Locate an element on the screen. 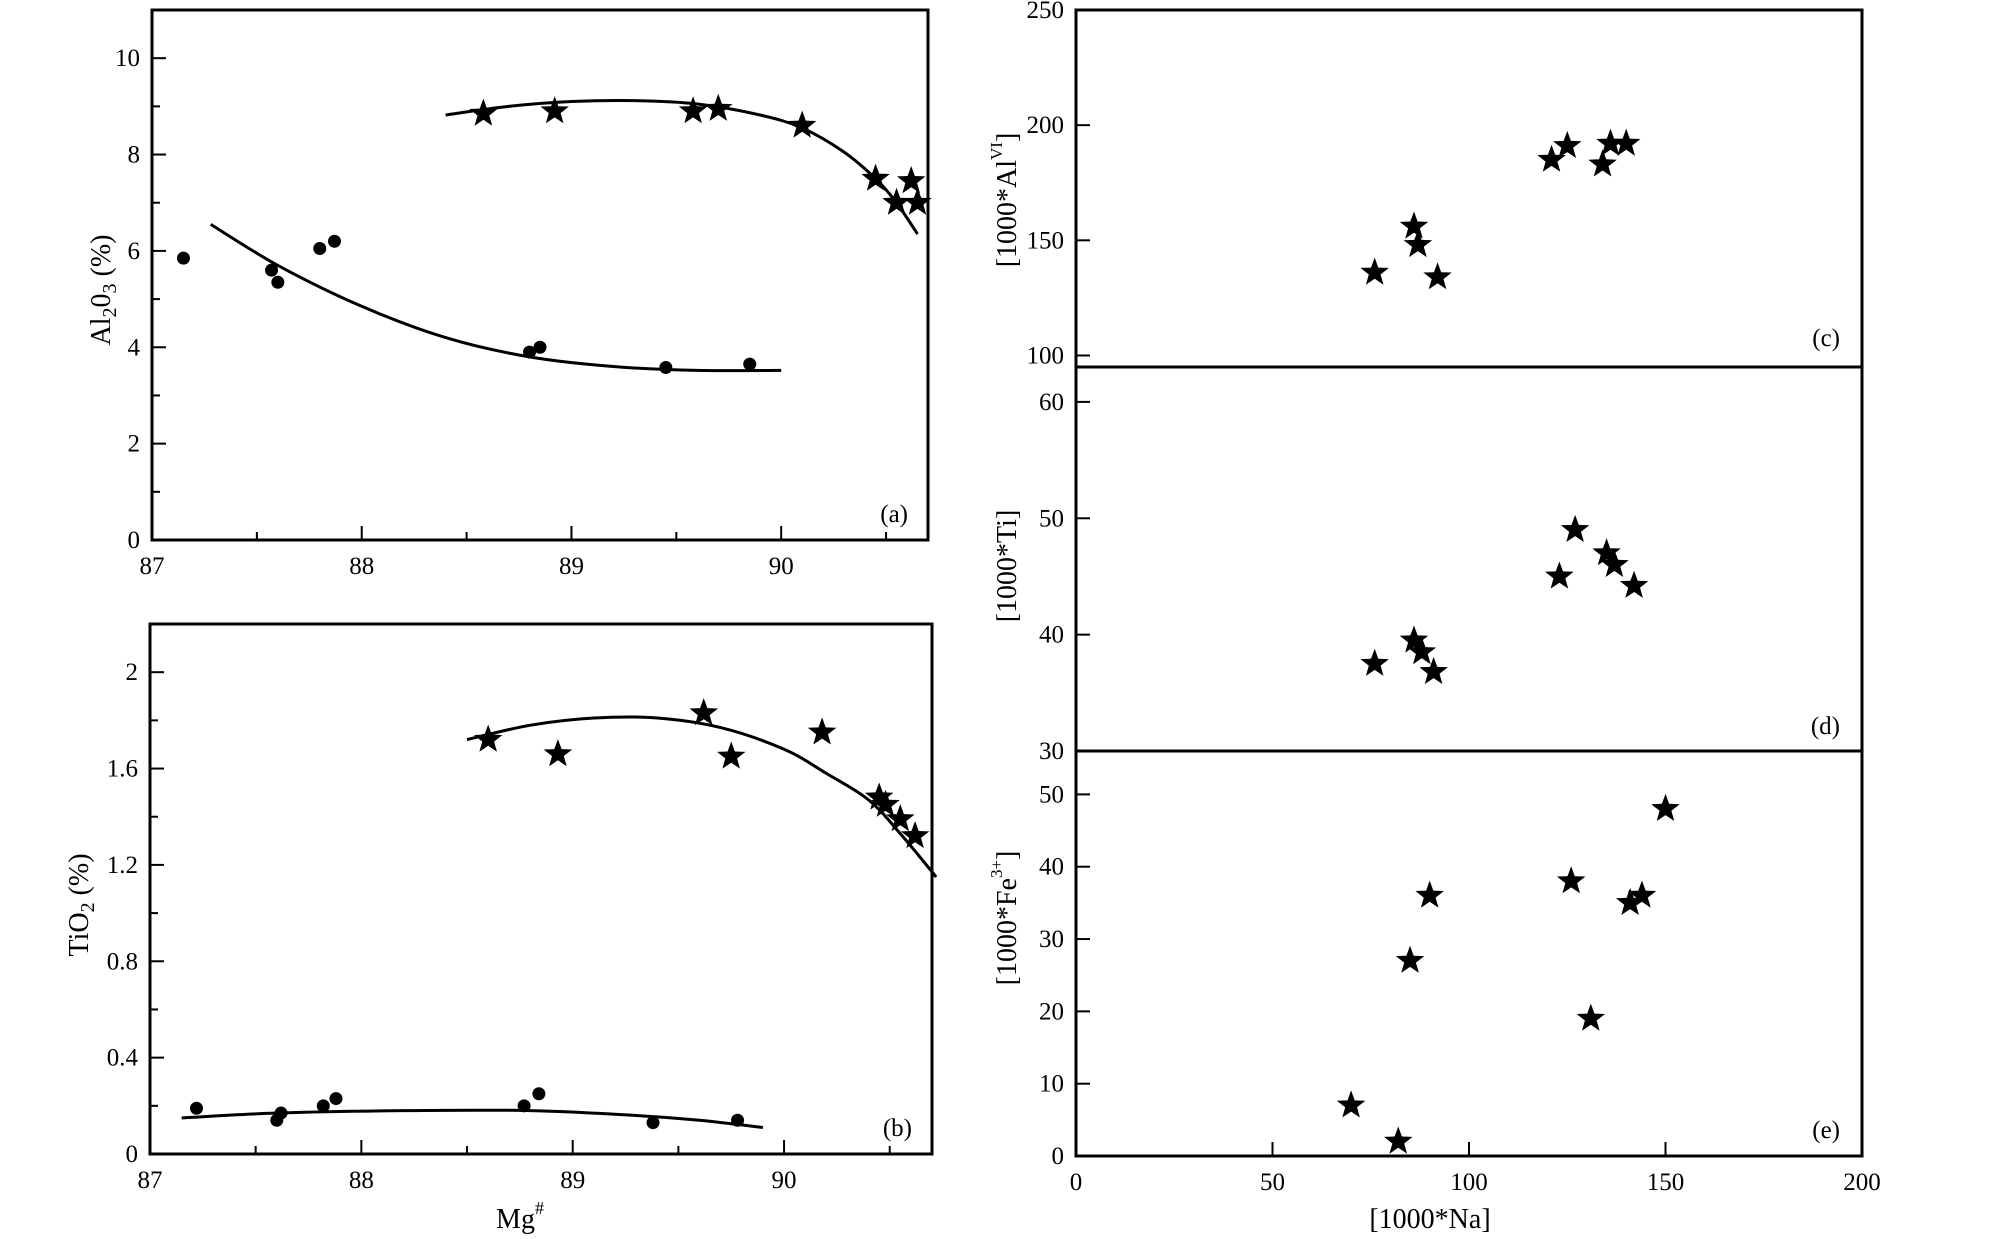 The image size is (2008, 1239). panel-b-xlabel-main: Mg is located at coordinates (515, 1219).